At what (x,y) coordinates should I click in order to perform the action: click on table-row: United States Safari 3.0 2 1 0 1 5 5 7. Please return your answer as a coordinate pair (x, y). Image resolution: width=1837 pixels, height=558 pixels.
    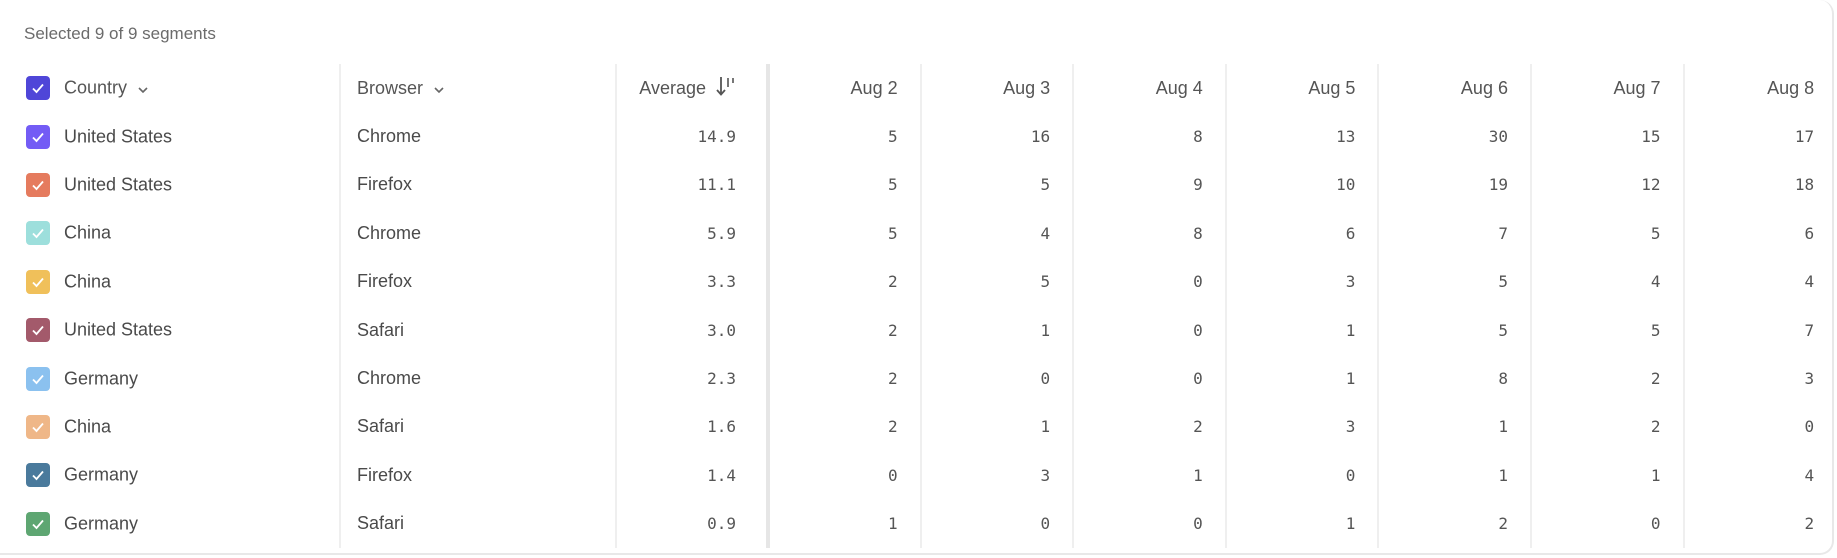
    Looking at the image, I should click on (918, 330).